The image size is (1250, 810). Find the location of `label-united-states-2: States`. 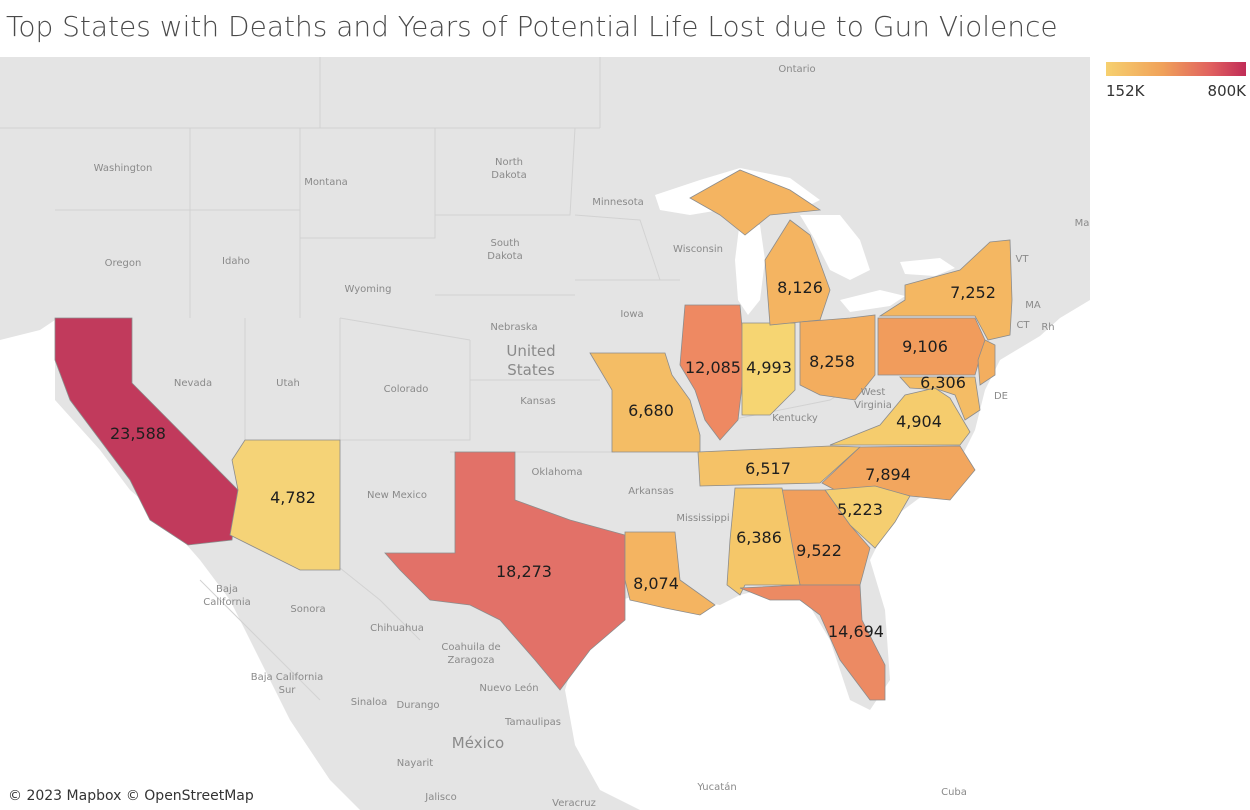

label-united-states-2: States is located at coordinates (531, 370).